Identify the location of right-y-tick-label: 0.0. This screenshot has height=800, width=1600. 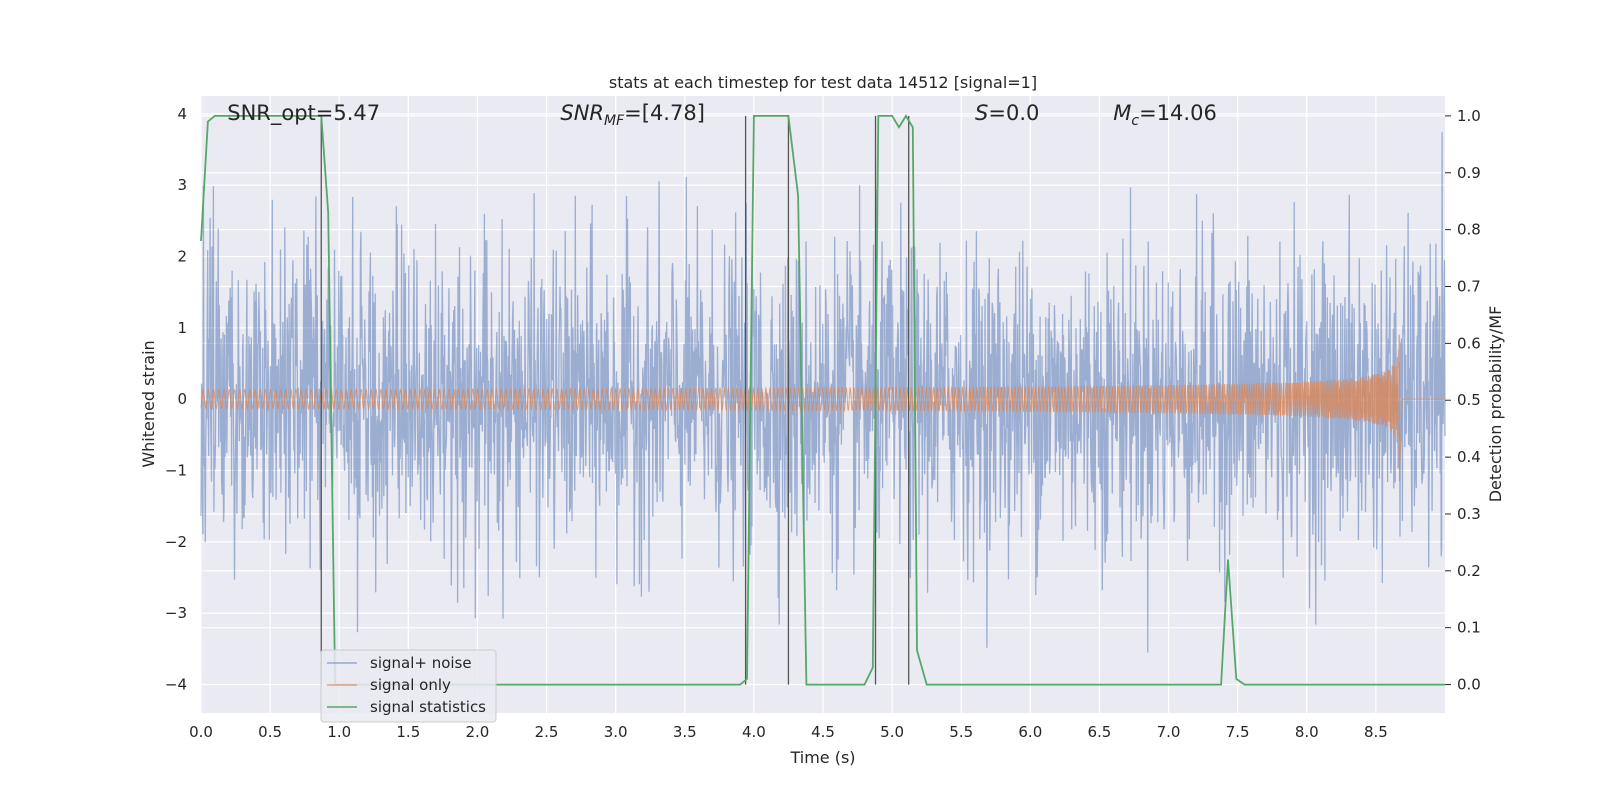
(1469, 685).